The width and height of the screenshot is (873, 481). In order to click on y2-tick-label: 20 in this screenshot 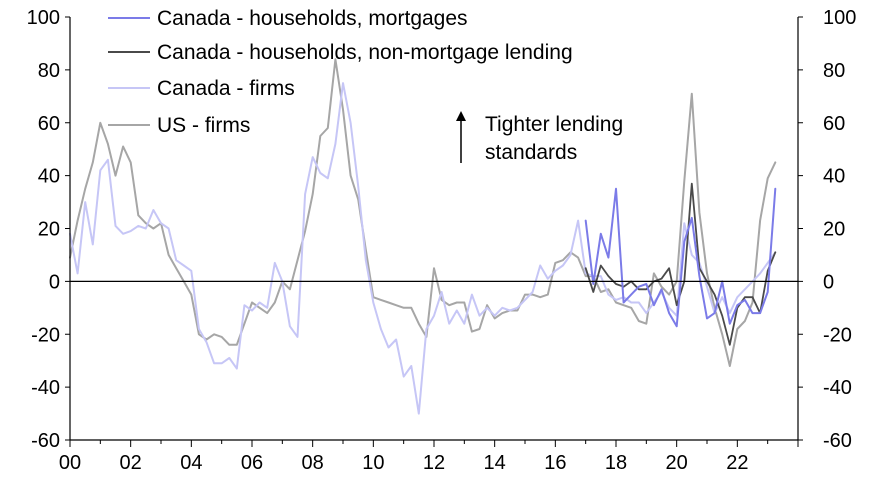, I will do `click(834, 230)`.